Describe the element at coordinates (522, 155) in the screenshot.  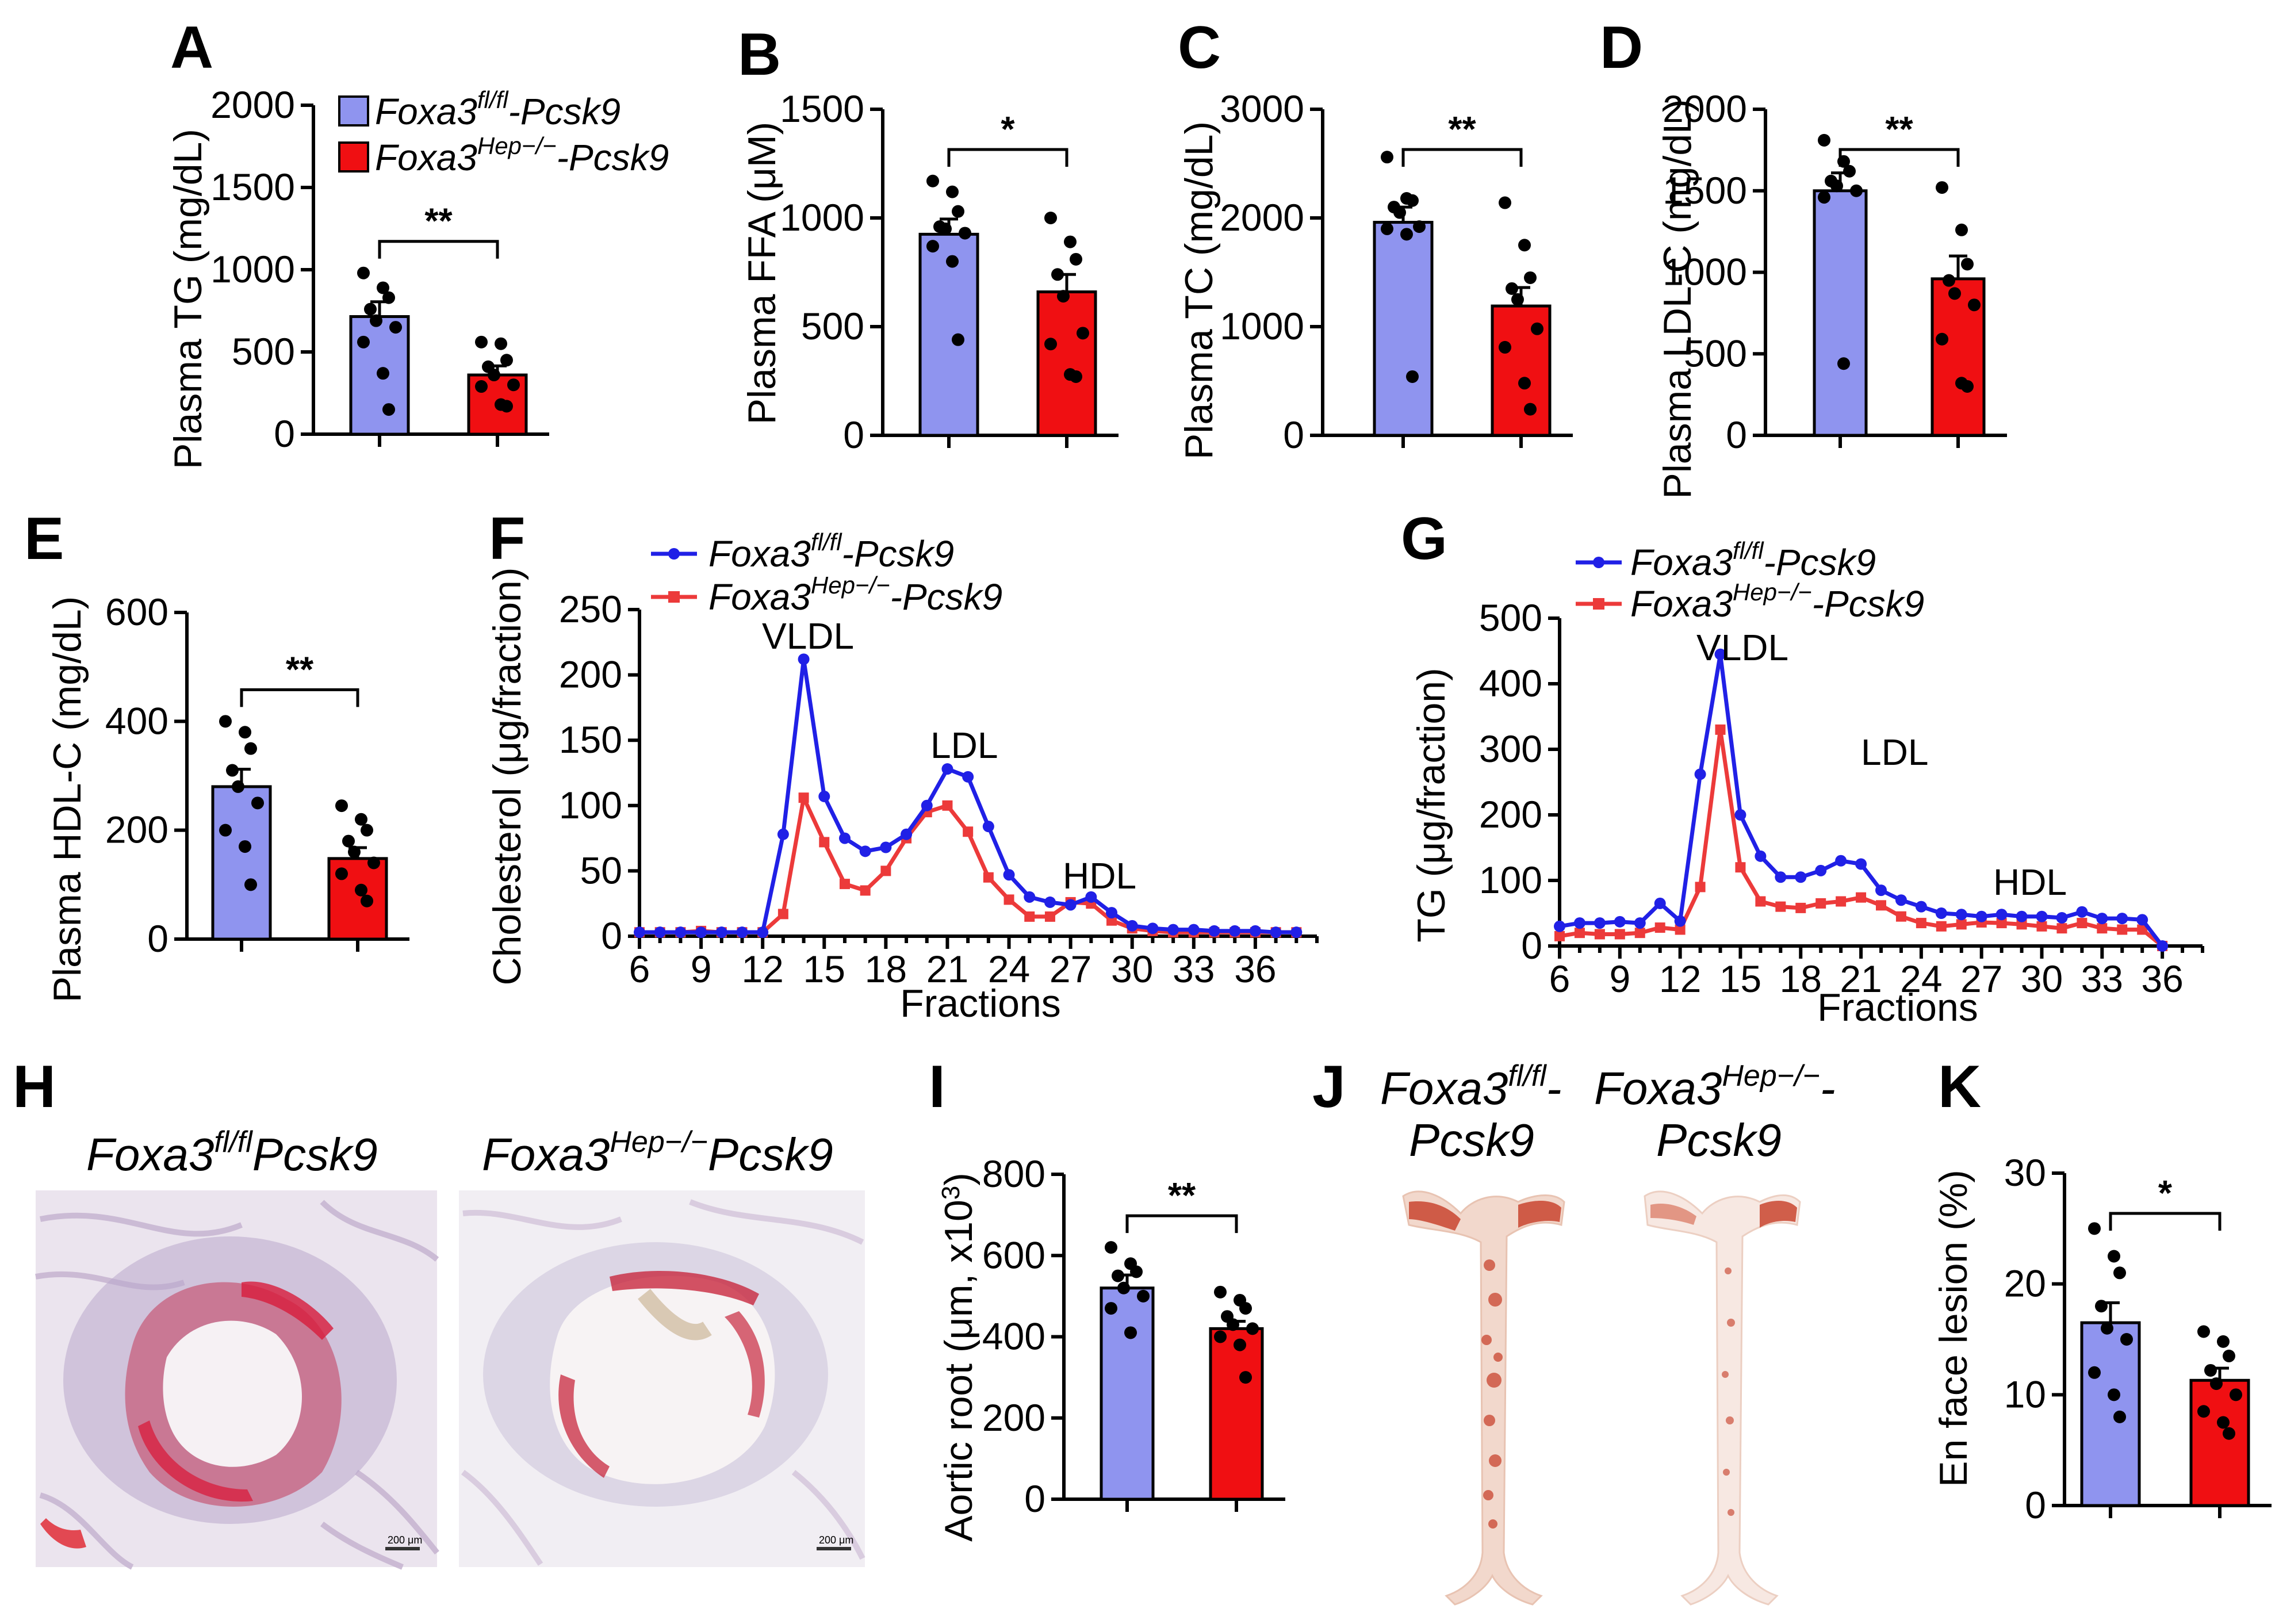
I see `legend-label-ko: Foxa3Hep−/−-Pcsk9` at that location.